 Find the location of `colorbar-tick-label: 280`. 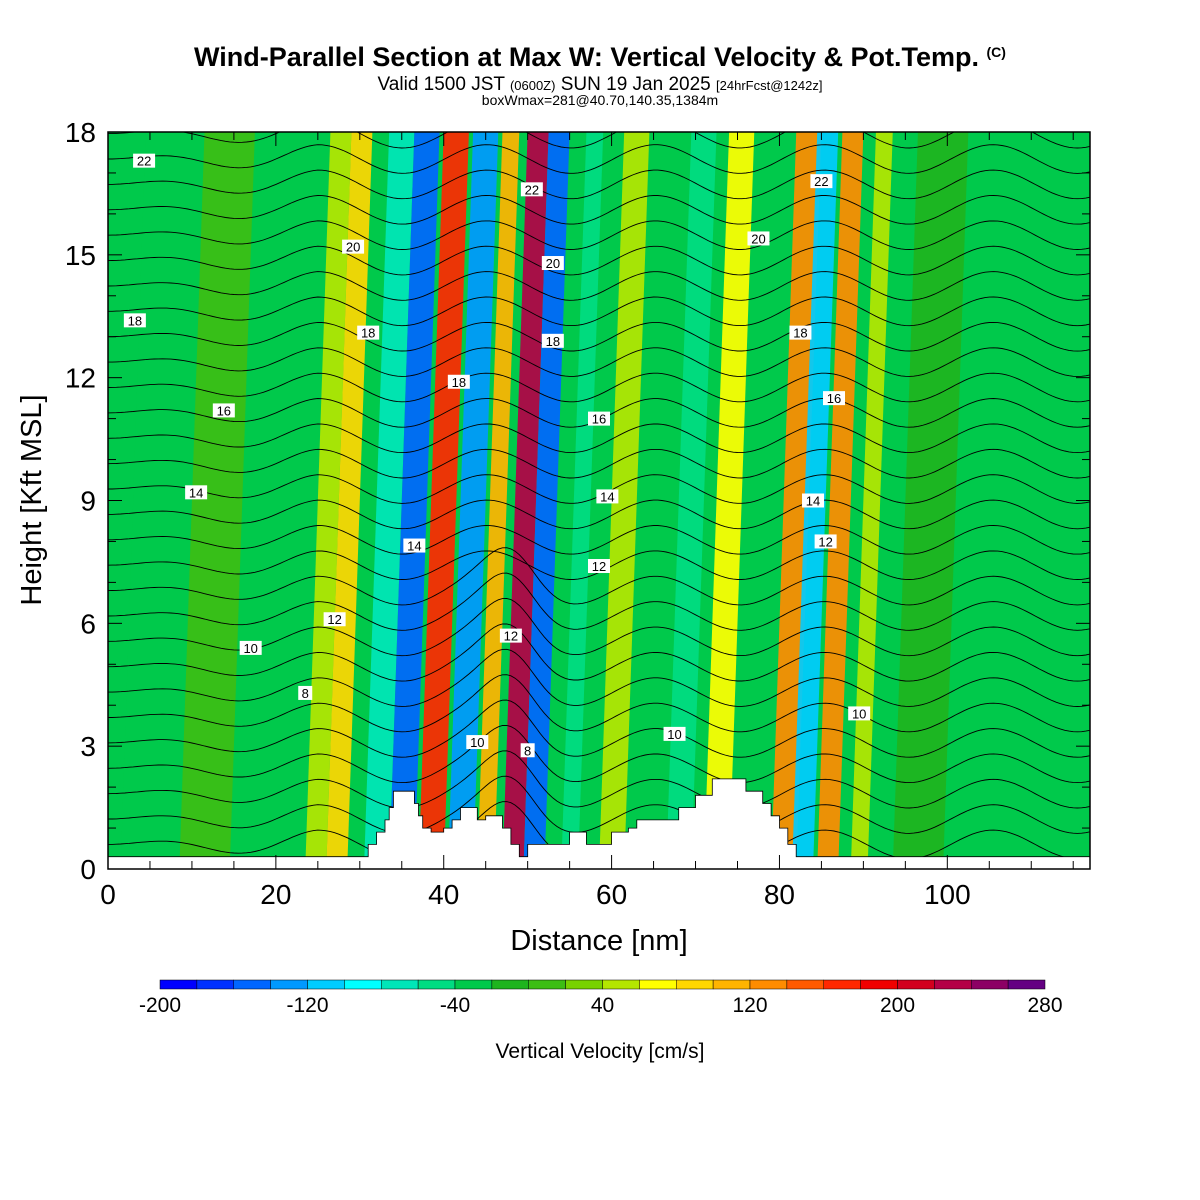

colorbar-tick-label: 280 is located at coordinates (1044, 1005).